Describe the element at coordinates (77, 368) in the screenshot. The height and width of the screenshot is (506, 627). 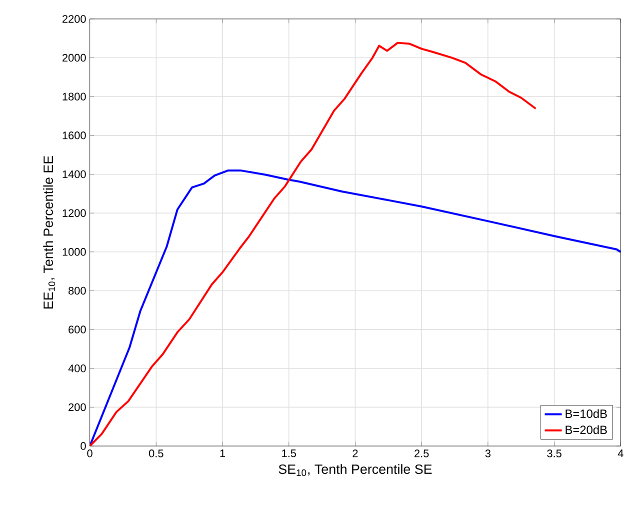
I see `y-tick-label: 400` at that location.